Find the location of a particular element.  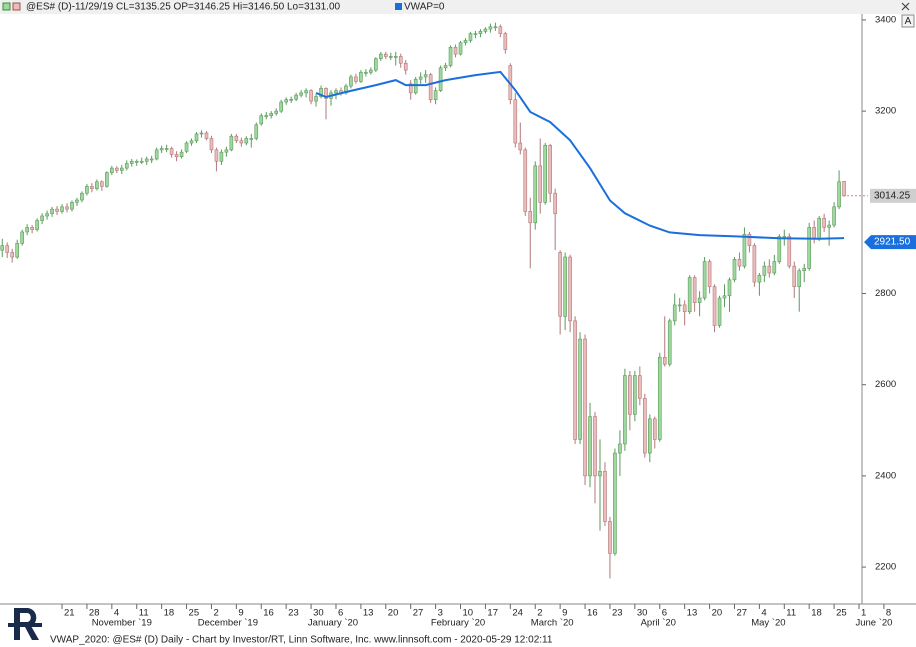

month-label: January `20 is located at coordinates (333, 623).